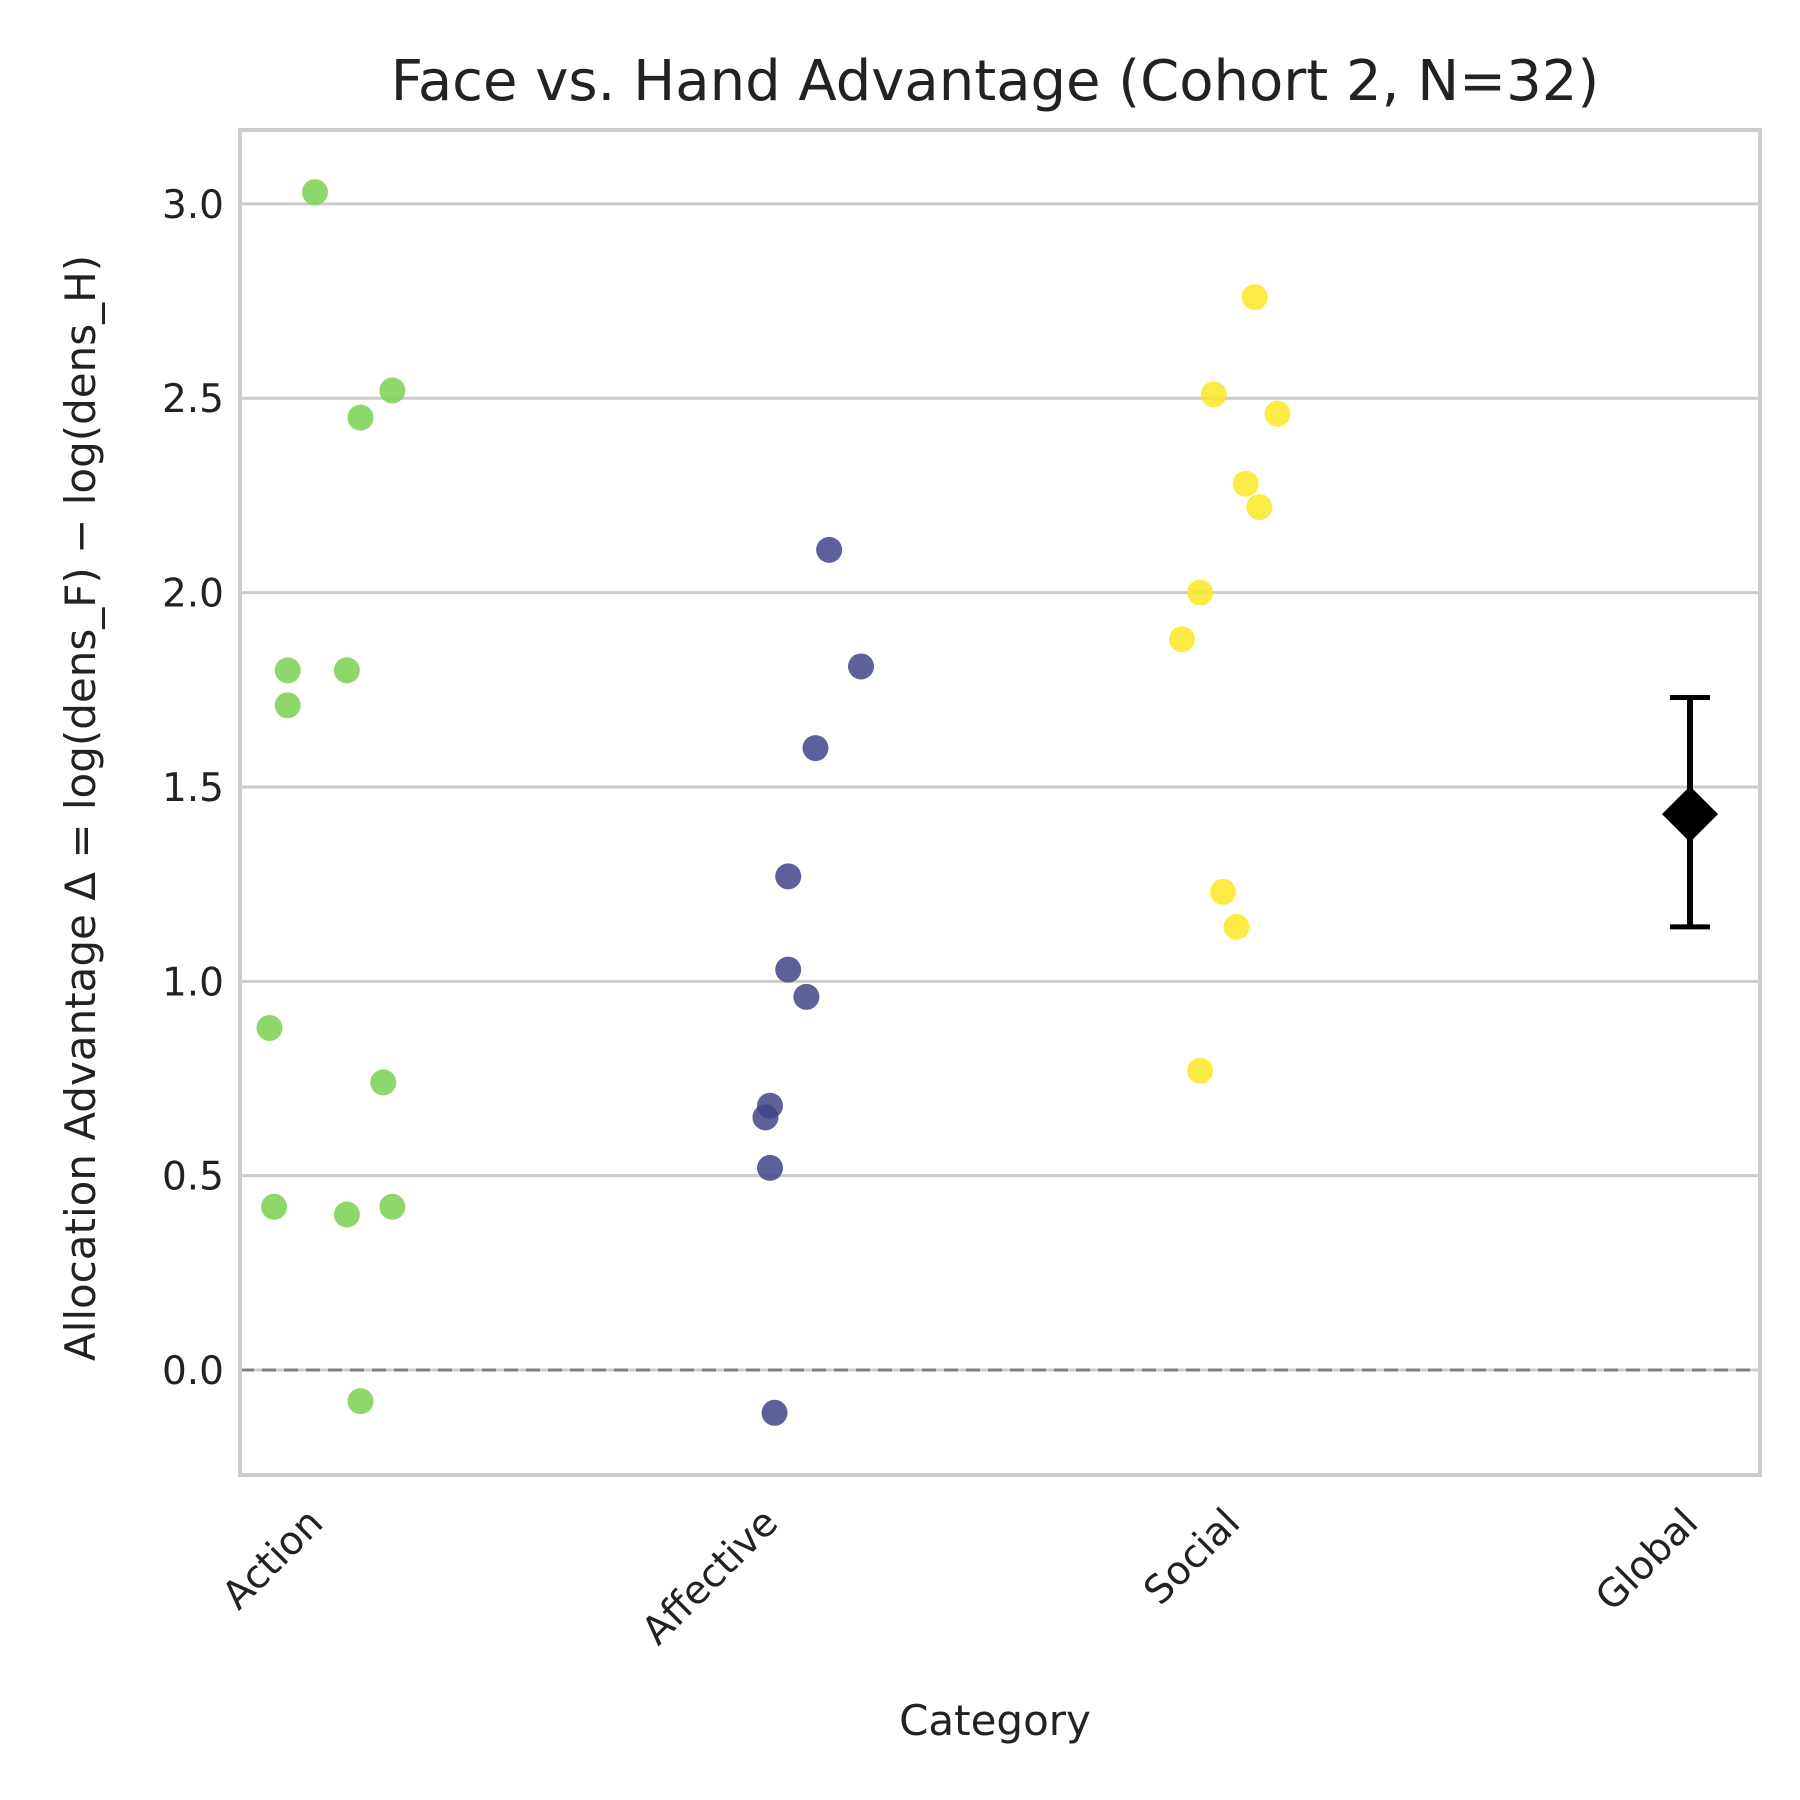 The image size is (1800, 1800). Describe the element at coordinates (193, 594) in the screenshot. I see `y-tick-label: 2.0` at that location.